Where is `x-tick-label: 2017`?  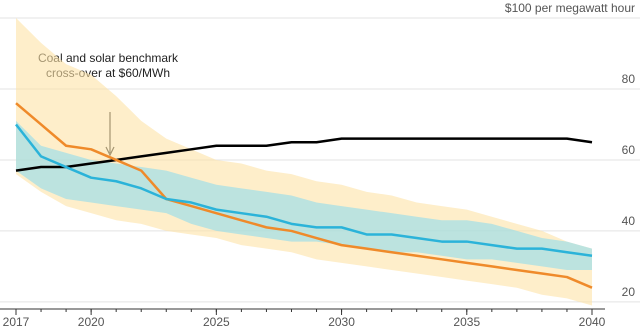
x-tick-label: 2017 is located at coordinates (16, 322).